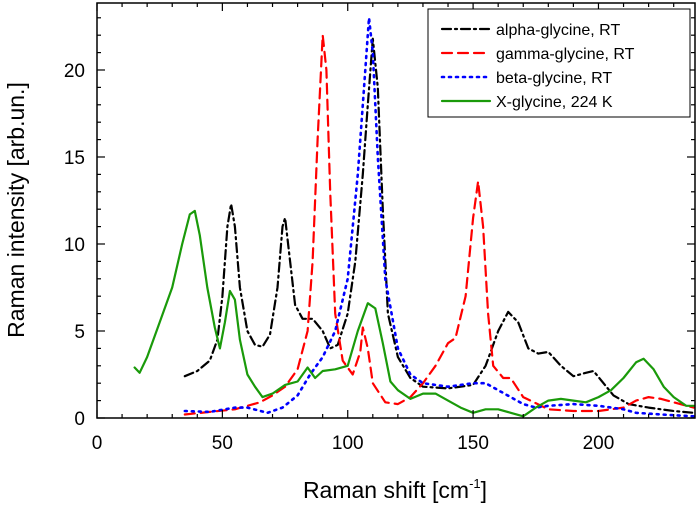 Image resolution: width=700 pixels, height=506 pixels. I want to click on legend-label-2: beta-glycine, RT, so click(554, 78).